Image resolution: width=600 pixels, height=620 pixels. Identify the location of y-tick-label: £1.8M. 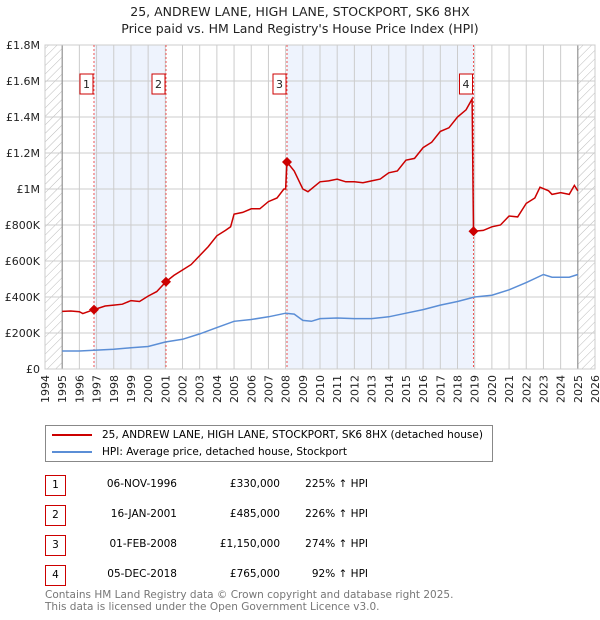
(23, 45).